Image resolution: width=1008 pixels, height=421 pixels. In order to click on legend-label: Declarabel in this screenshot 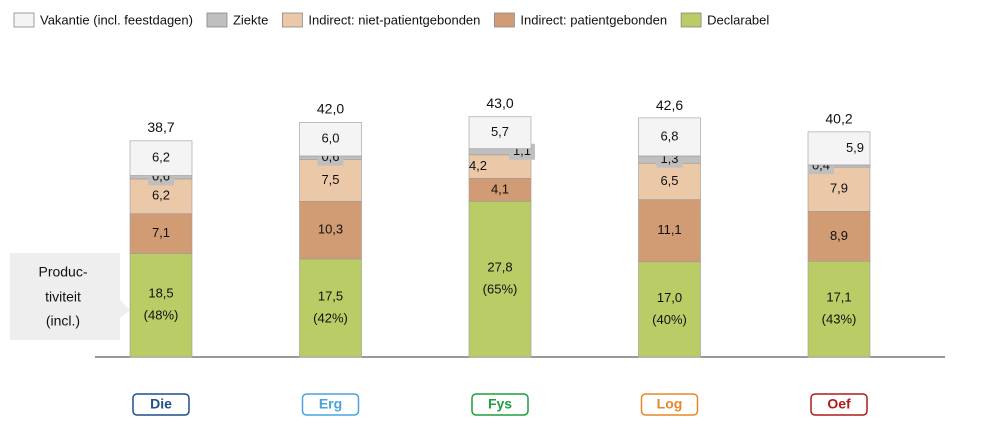, I will do `click(738, 19)`.